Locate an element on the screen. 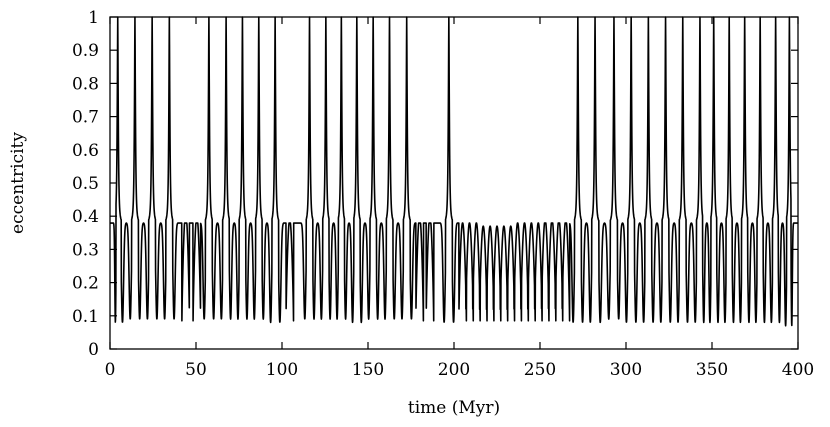 Image resolution: width=830 pixels, height=427 pixels. x-tick-label: 300 is located at coordinates (626, 370).